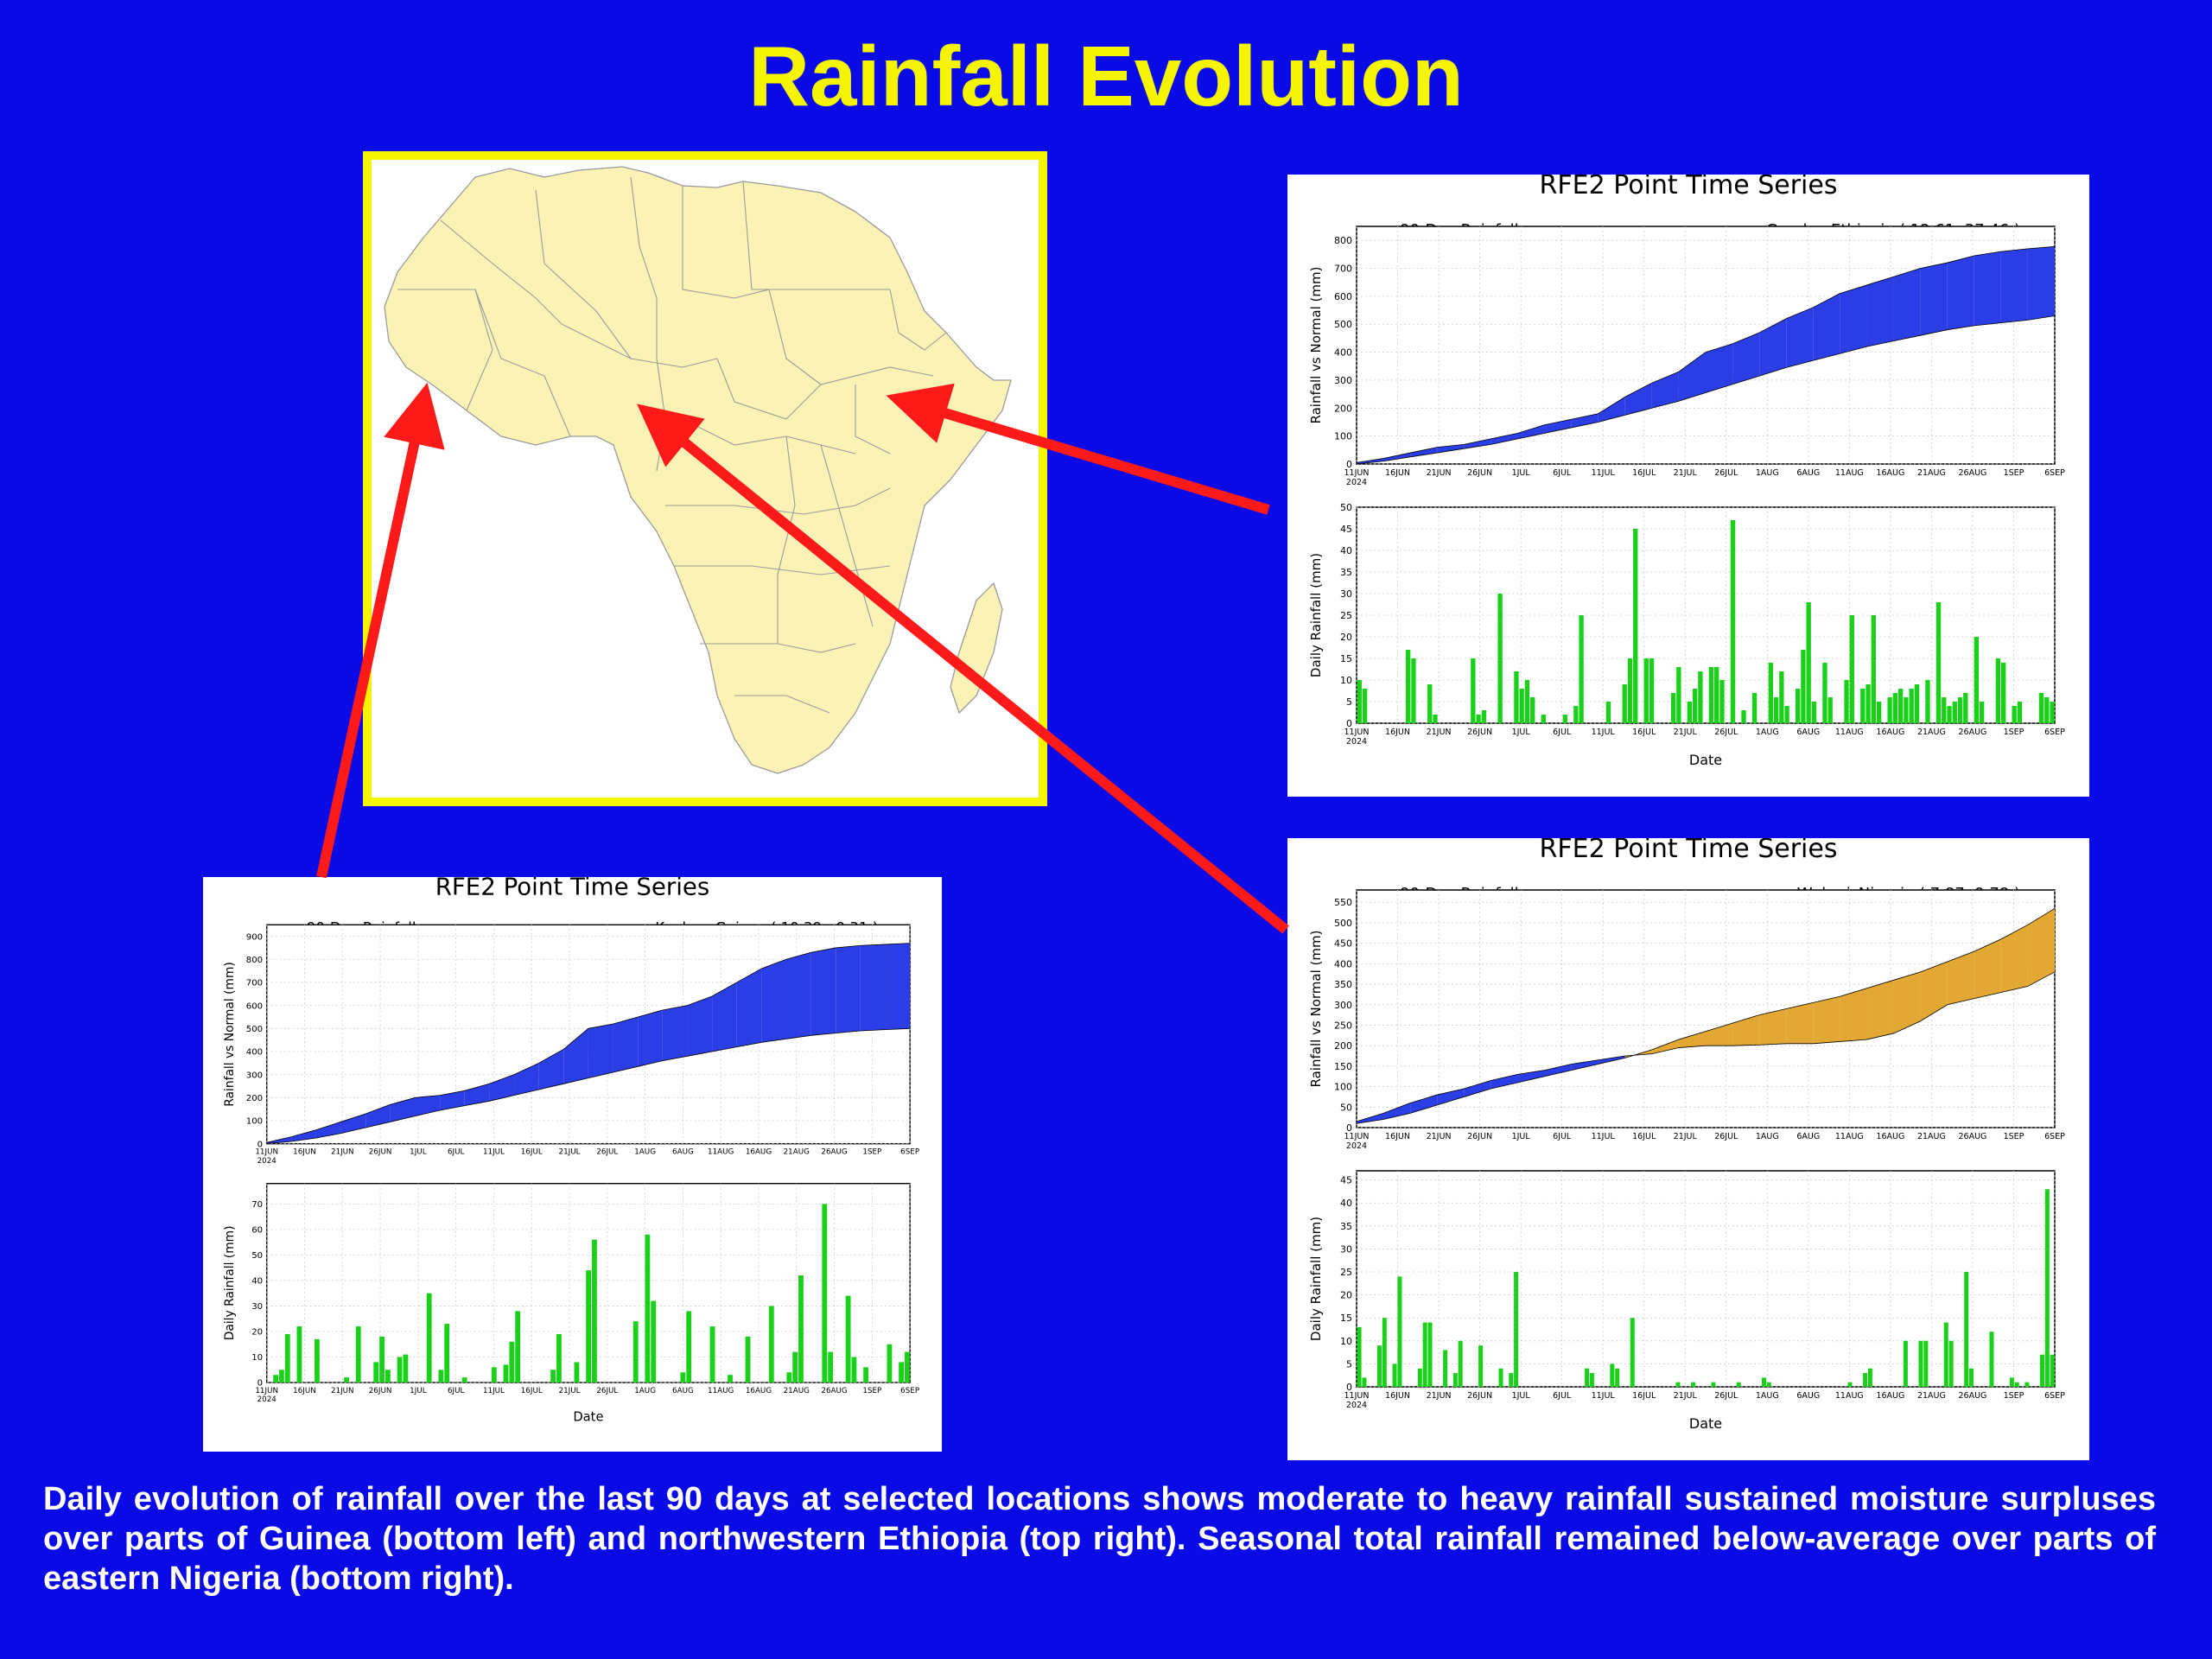  I want to click on cumulative-x-tick-label: 11JUN, so click(1357, 473).